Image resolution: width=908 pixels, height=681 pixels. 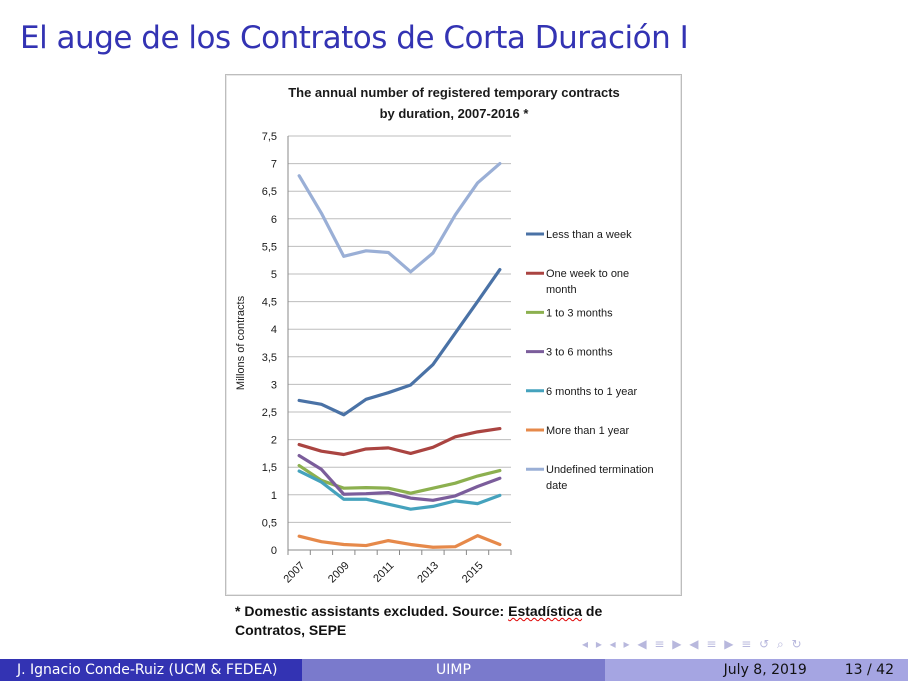 I want to click on y-tick-label: 0,5, so click(x=269, y=523).